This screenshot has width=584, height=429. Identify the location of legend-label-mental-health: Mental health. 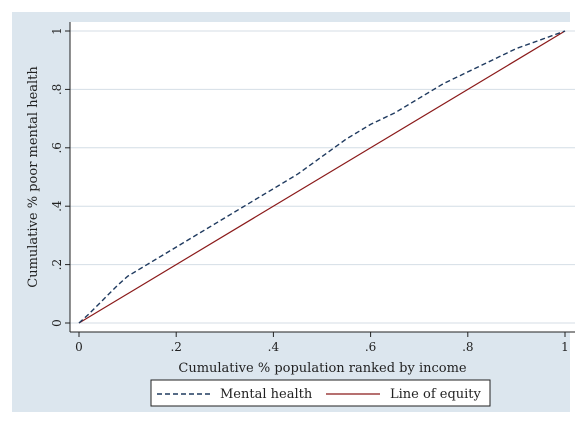
(266, 394).